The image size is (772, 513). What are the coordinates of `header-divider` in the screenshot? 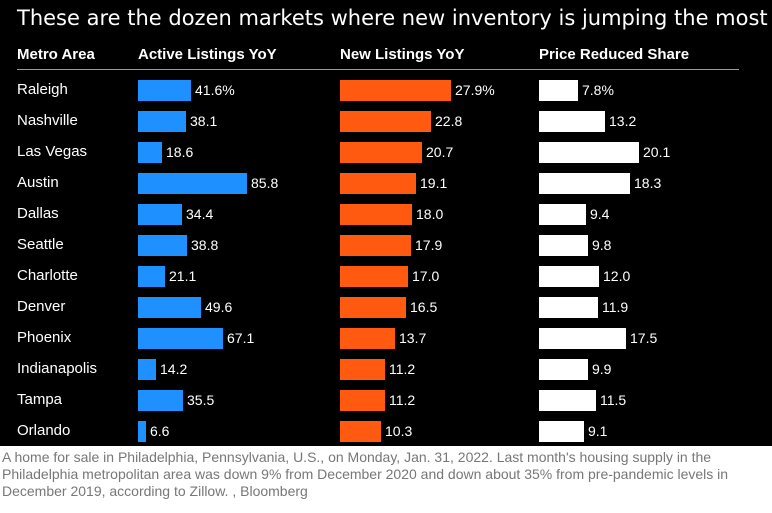 It's located at (378, 69).